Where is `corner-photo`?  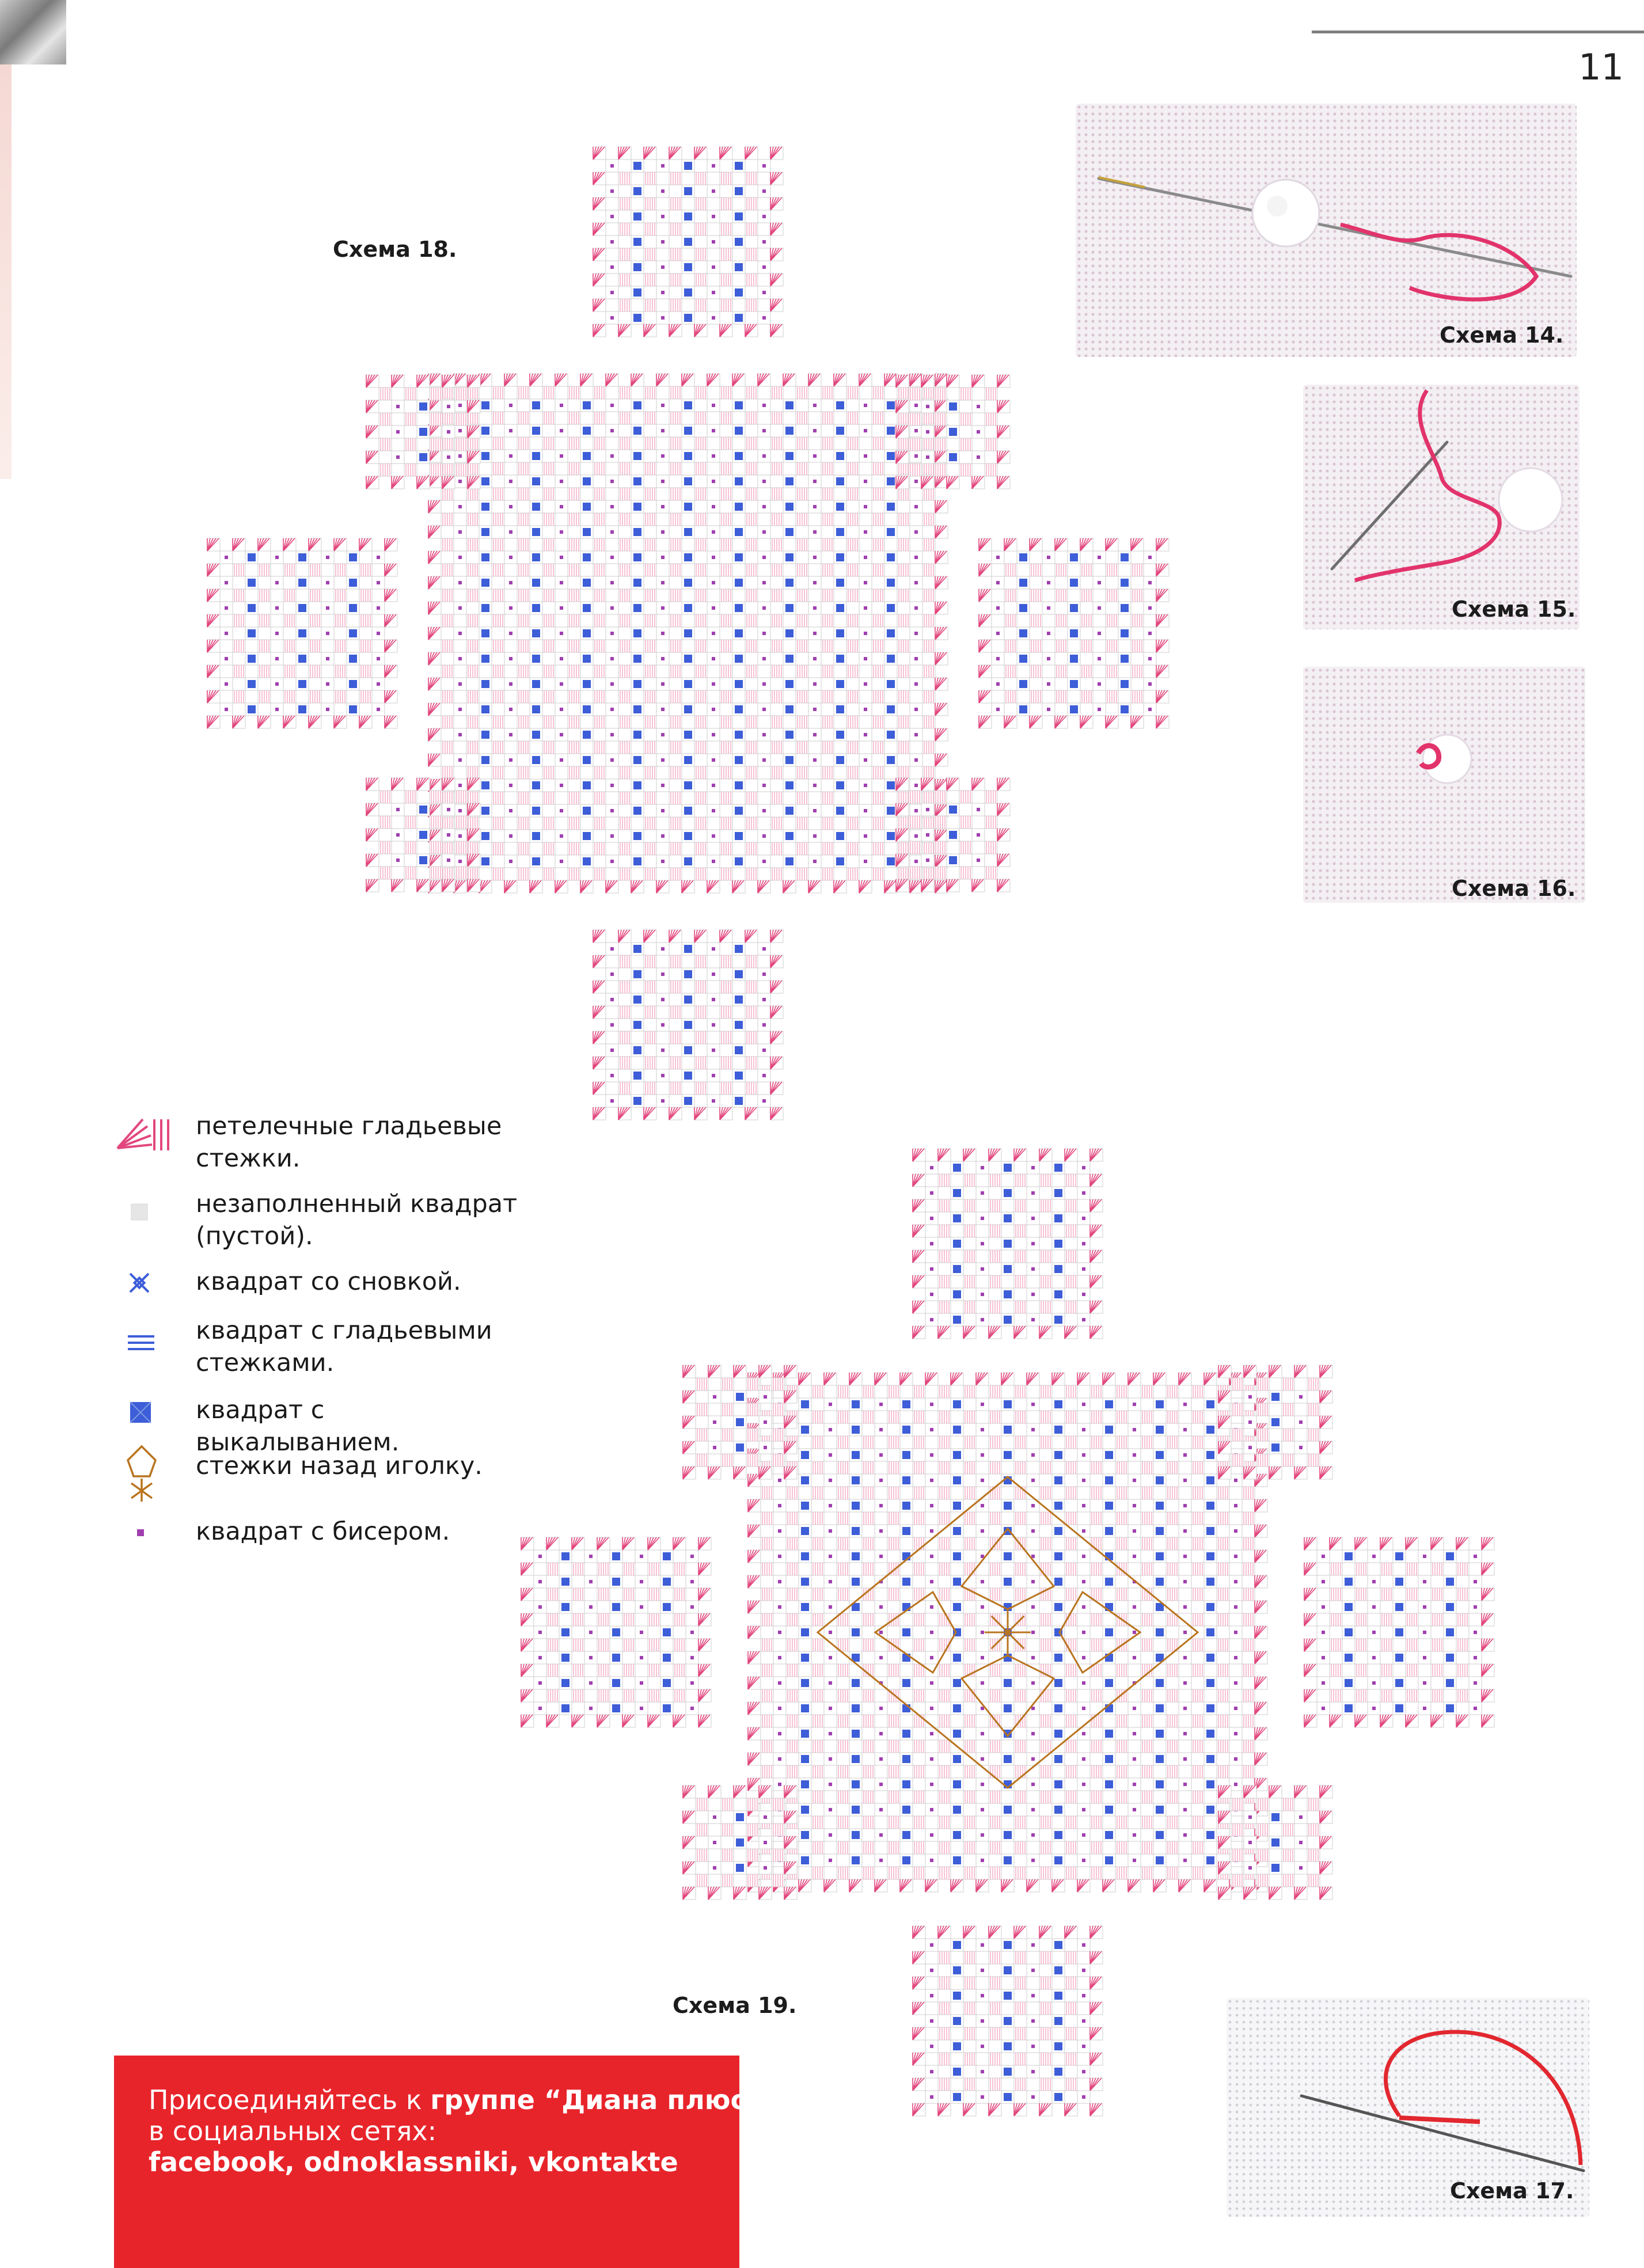 corner-photo is located at coordinates (33, 32).